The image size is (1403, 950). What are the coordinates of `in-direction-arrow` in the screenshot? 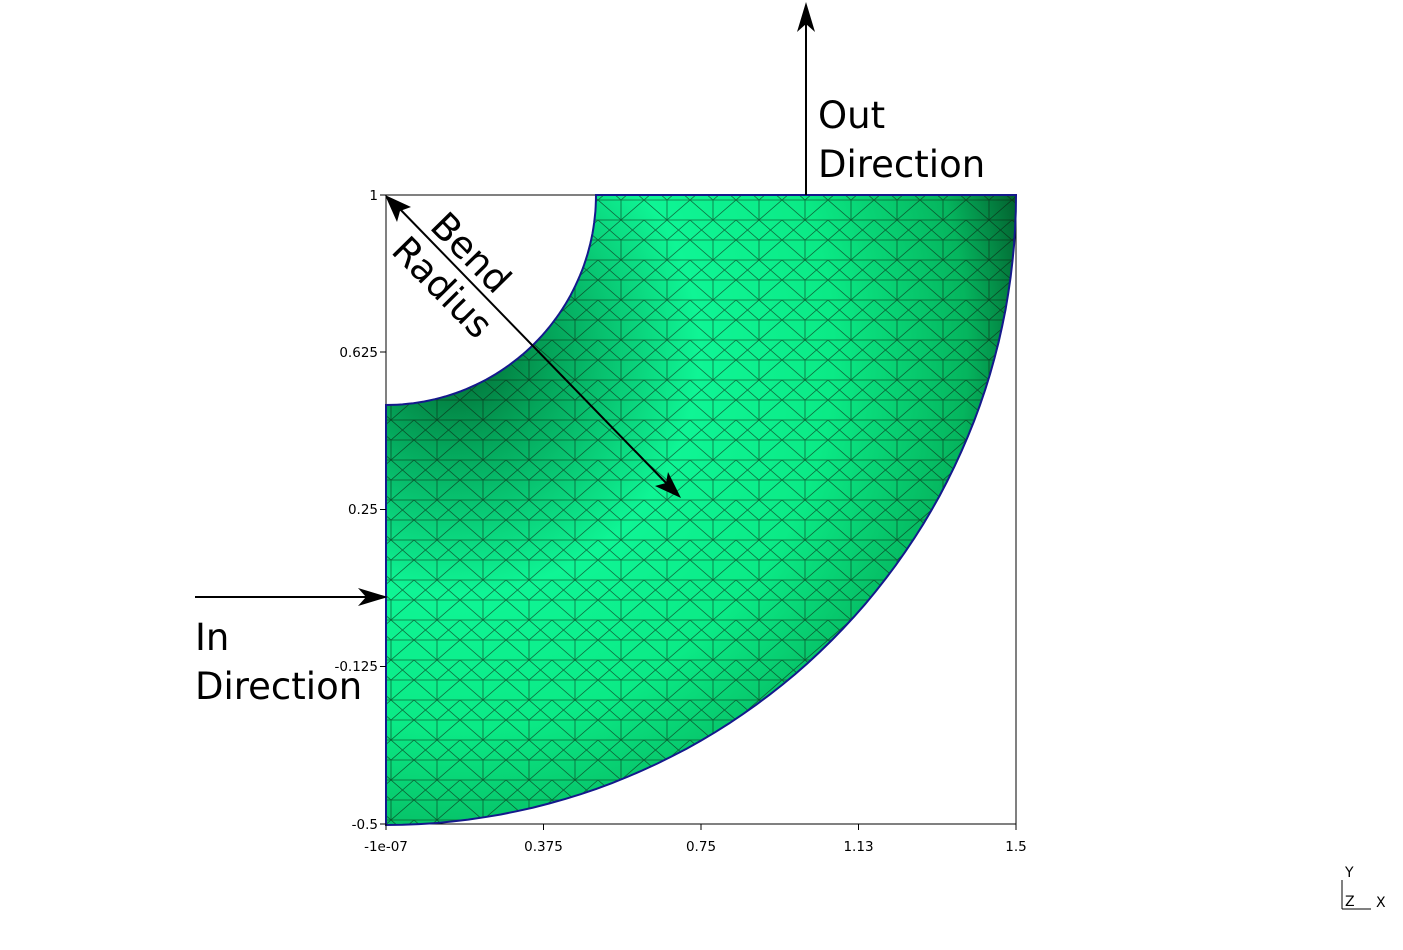 It's located at (291, 597).